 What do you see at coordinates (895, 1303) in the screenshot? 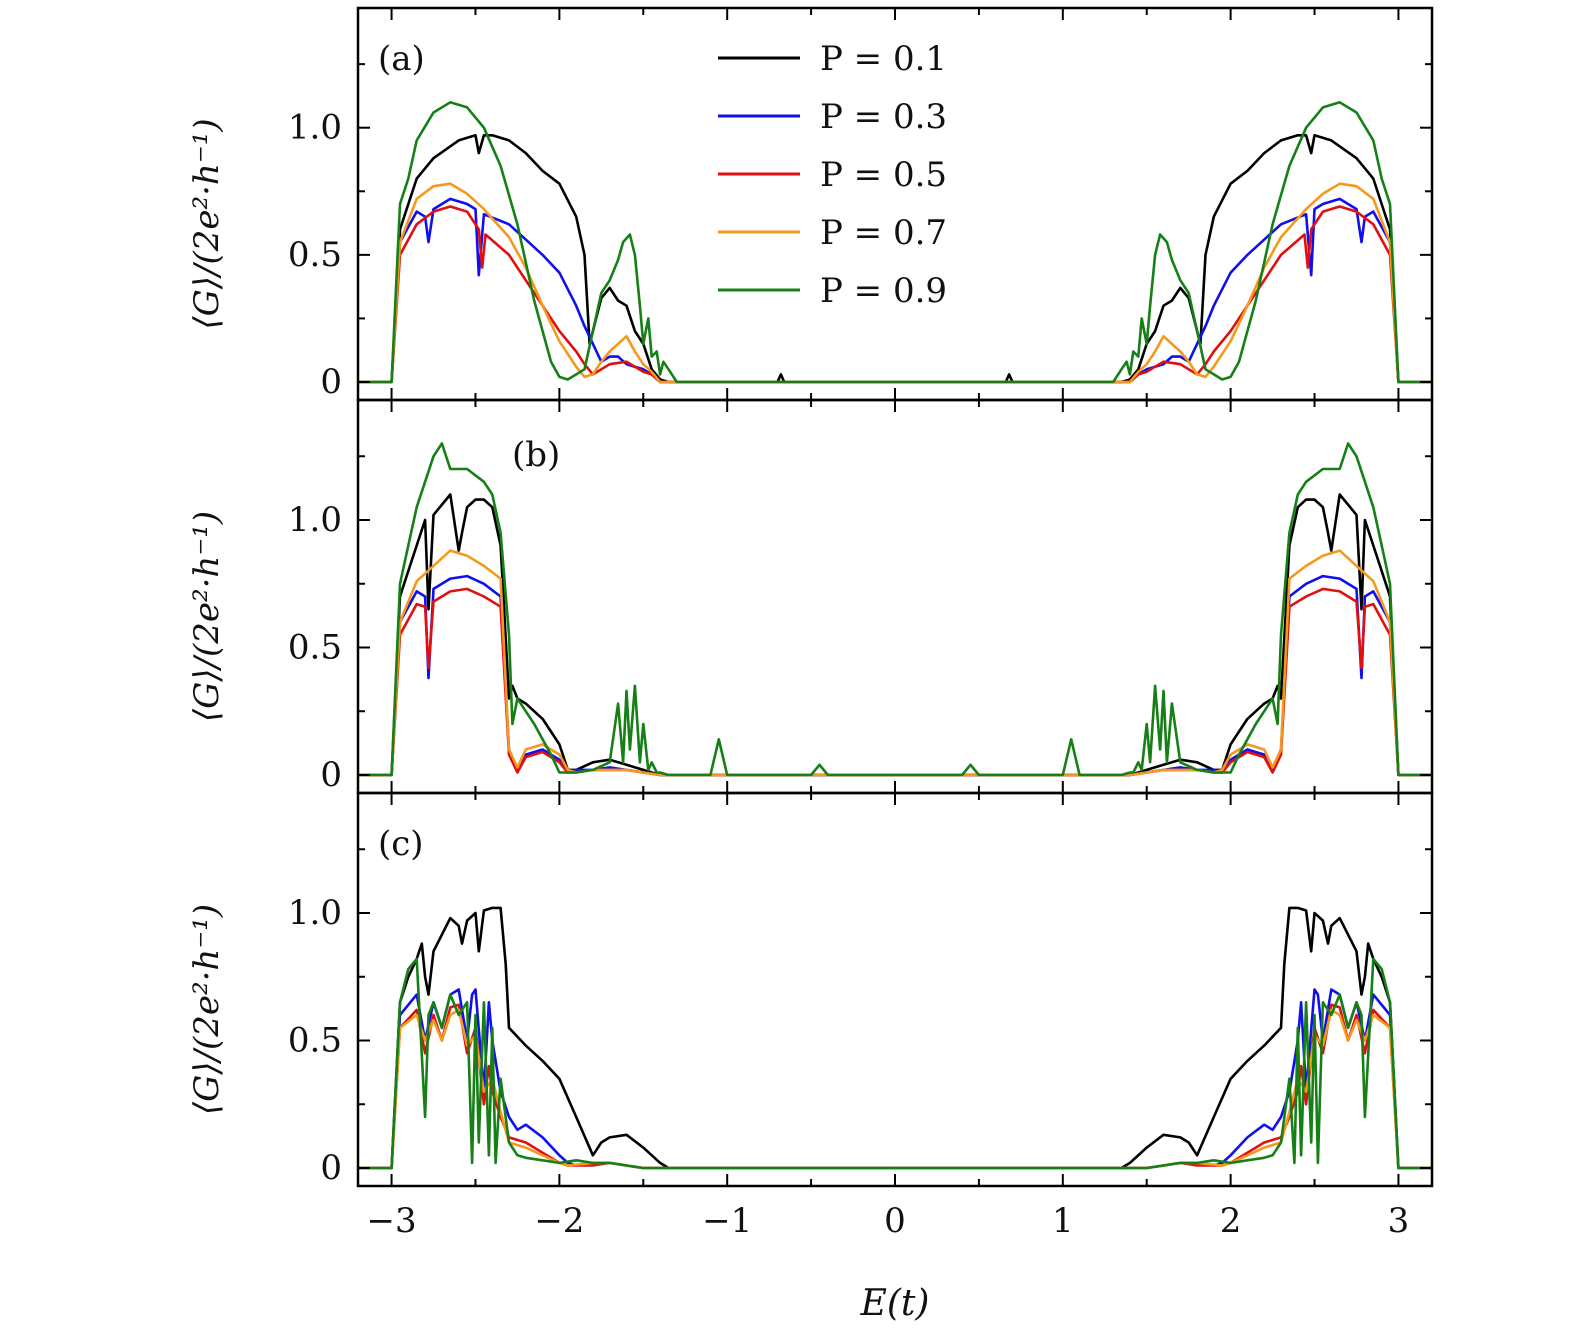
I see `x-axis-label: E(t)` at bounding box center [895, 1303].